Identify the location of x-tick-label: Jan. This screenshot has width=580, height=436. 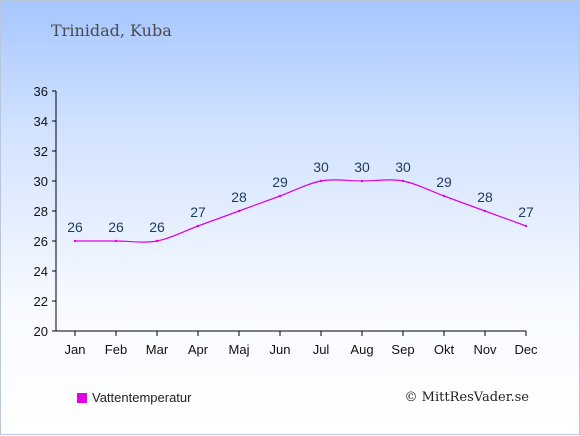
(75, 349).